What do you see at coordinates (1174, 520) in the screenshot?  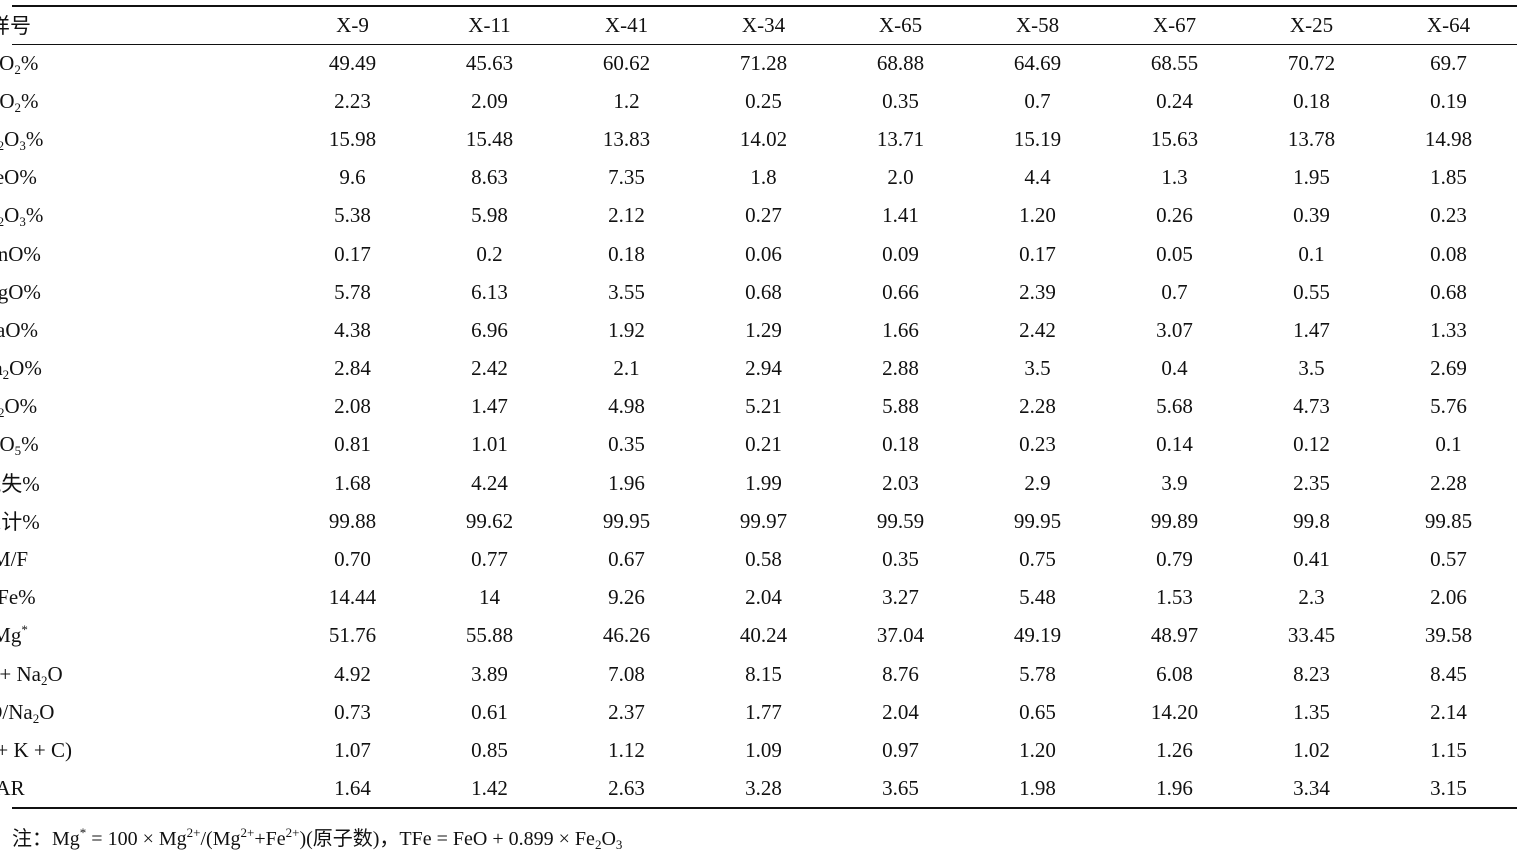 I see `table-cell: 99.89` at bounding box center [1174, 520].